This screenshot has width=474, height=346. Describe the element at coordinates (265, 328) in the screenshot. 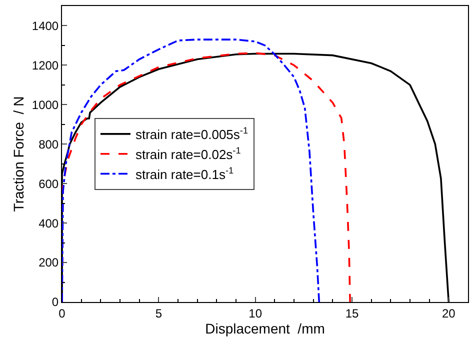

I see `x-axis-title: Displacement /mm` at that location.